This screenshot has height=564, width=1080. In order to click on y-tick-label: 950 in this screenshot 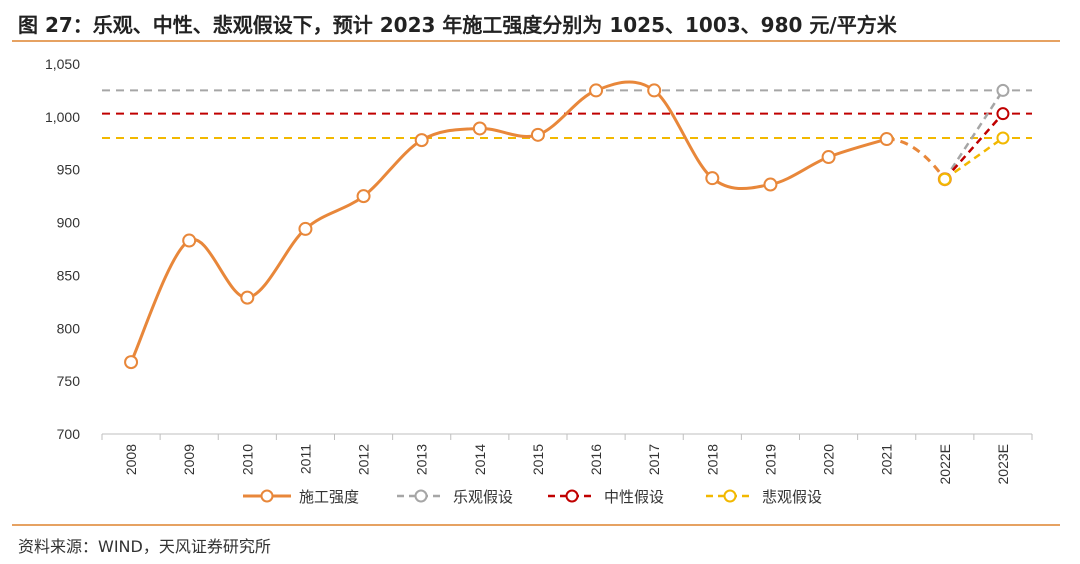, I will do `click(69, 170)`.